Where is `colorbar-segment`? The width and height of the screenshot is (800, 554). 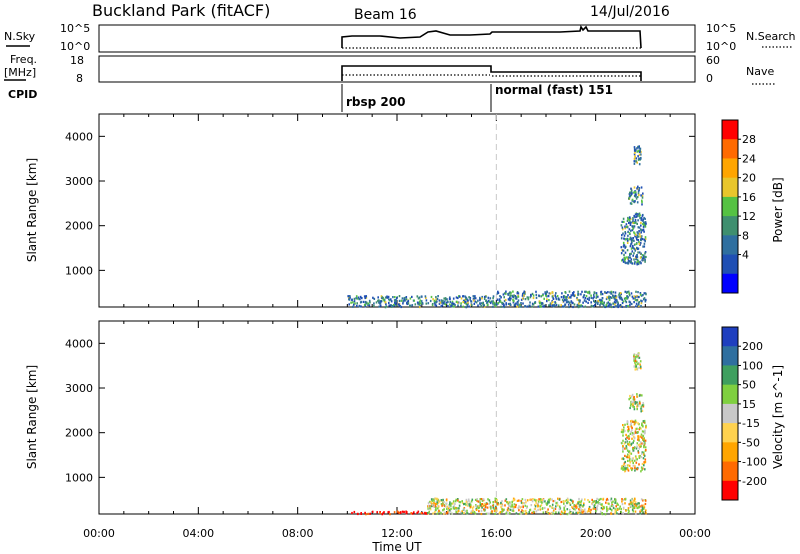 colorbar-segment is located at coordinates (730, 130).